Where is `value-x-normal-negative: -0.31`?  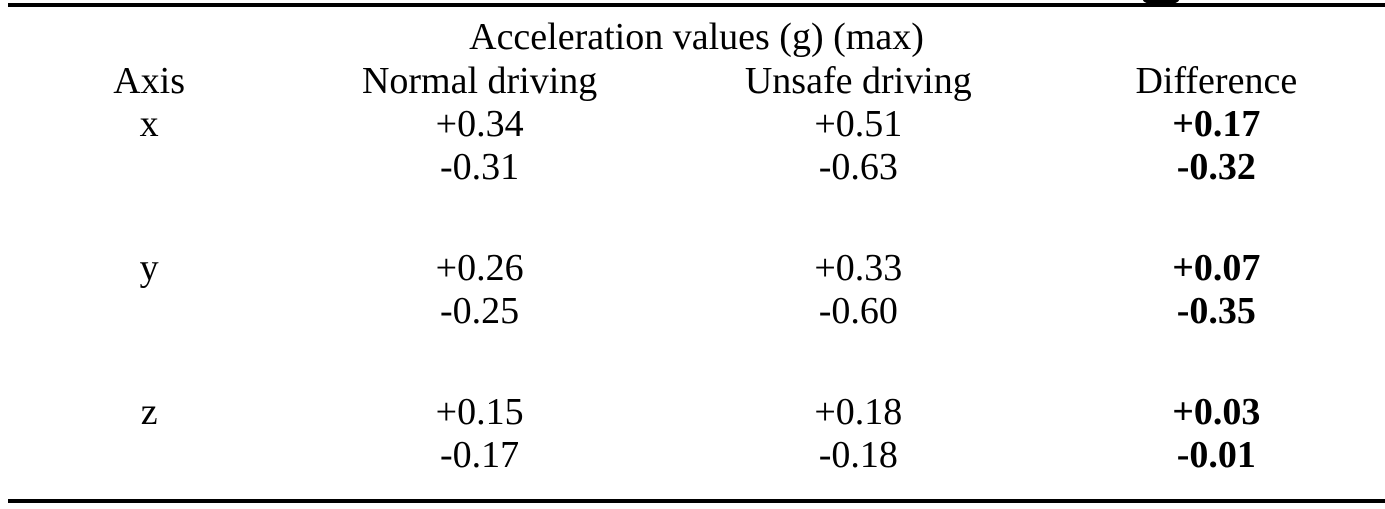
value-x-normal-negative: -0.31 is located at coordinates (480, 167).